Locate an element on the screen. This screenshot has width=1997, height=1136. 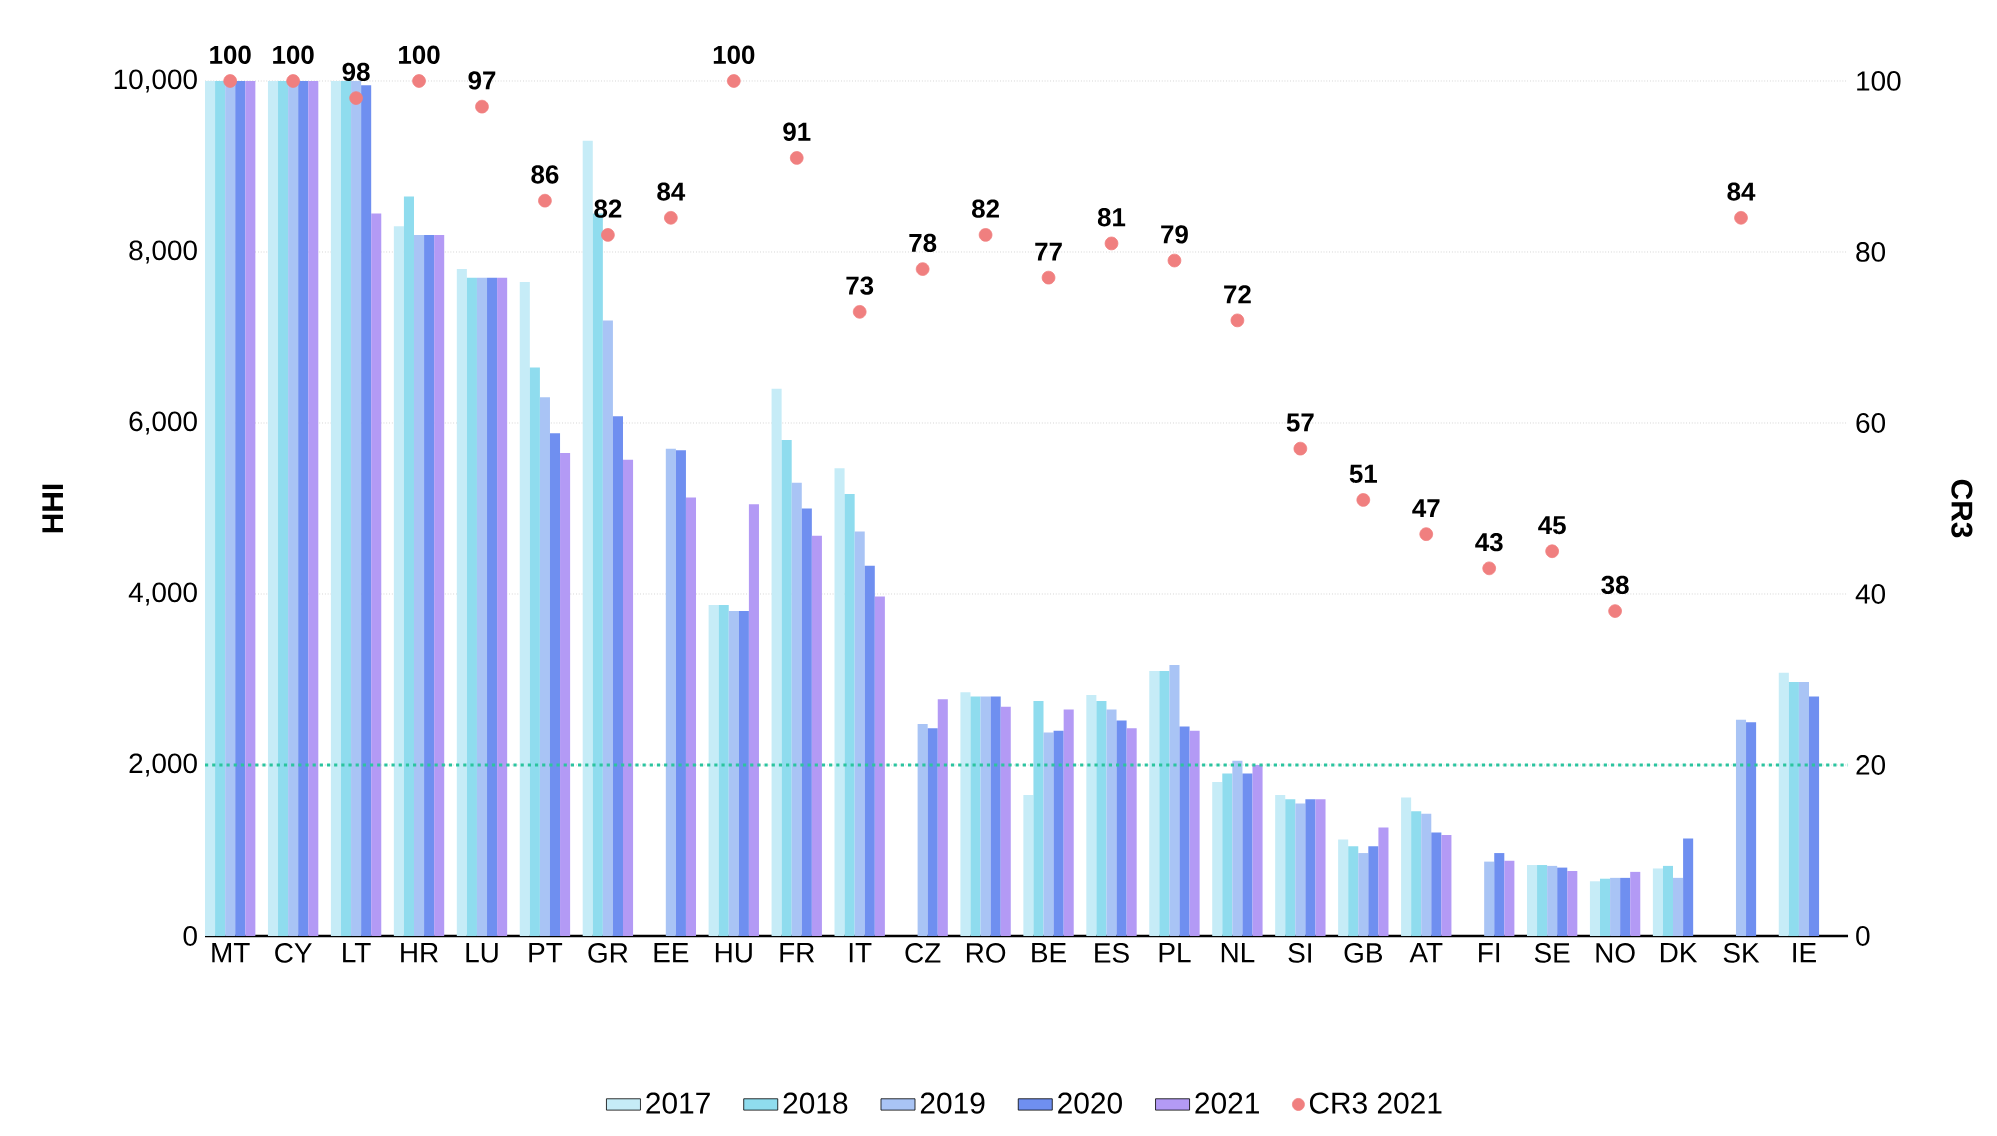
y2-tick-label: 60 is located at coordinates (1871, 423).